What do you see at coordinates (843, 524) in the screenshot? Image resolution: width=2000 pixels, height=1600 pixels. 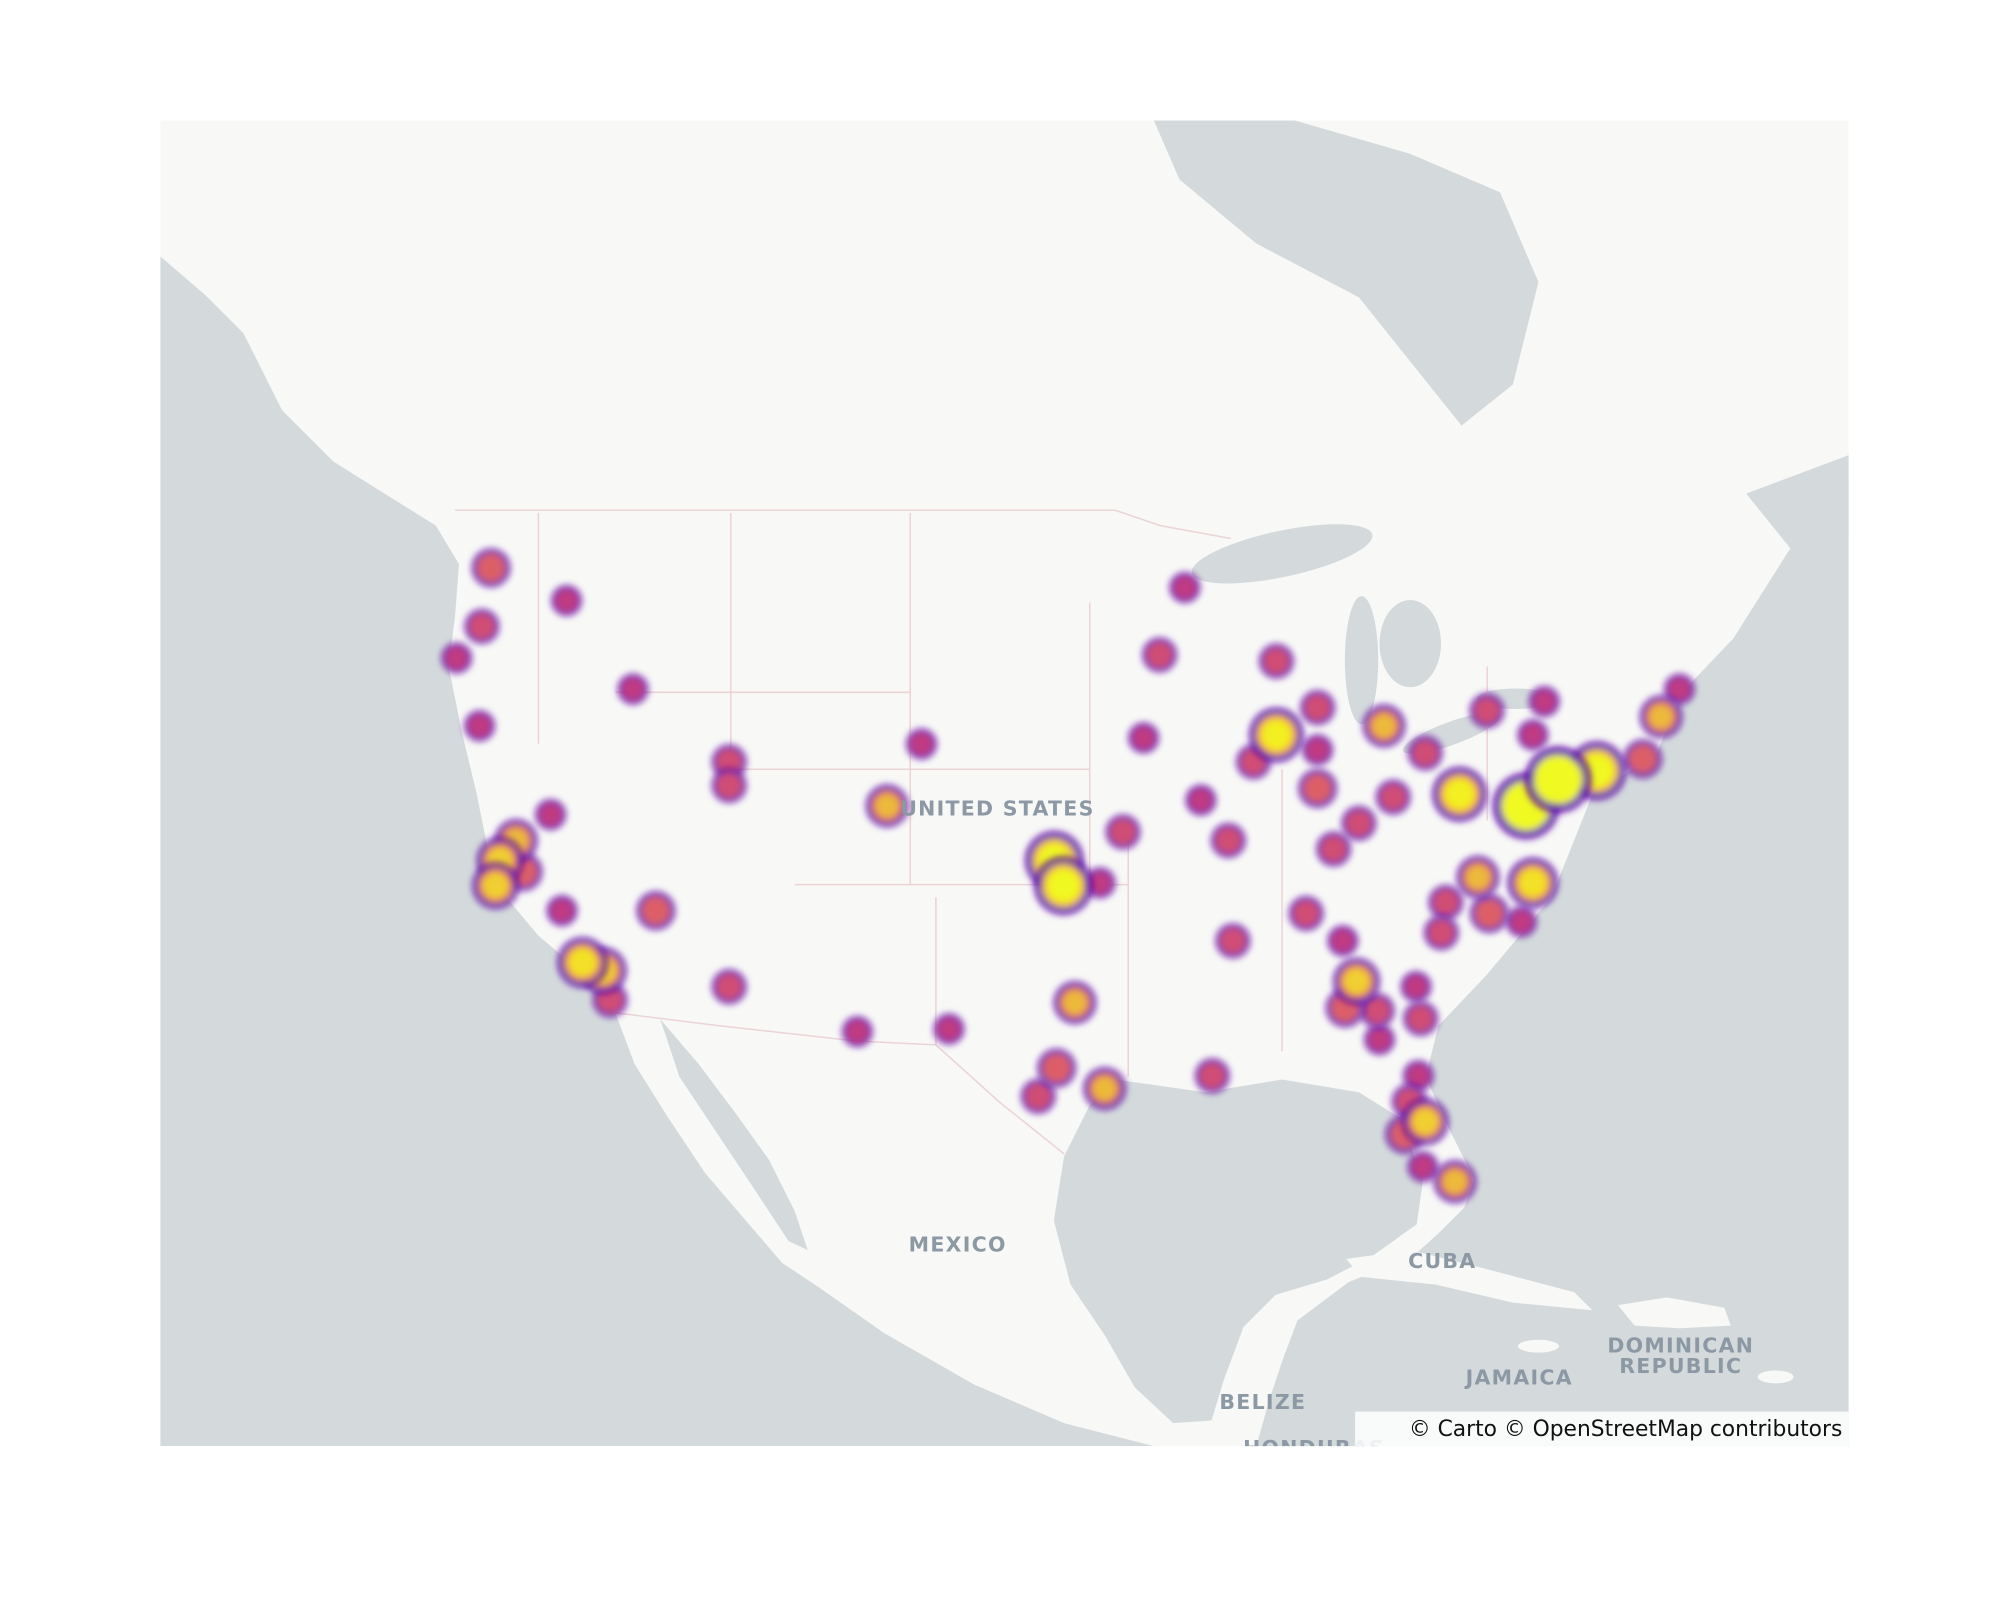 I see `us-canada-border` at bounding box center [843, 524].